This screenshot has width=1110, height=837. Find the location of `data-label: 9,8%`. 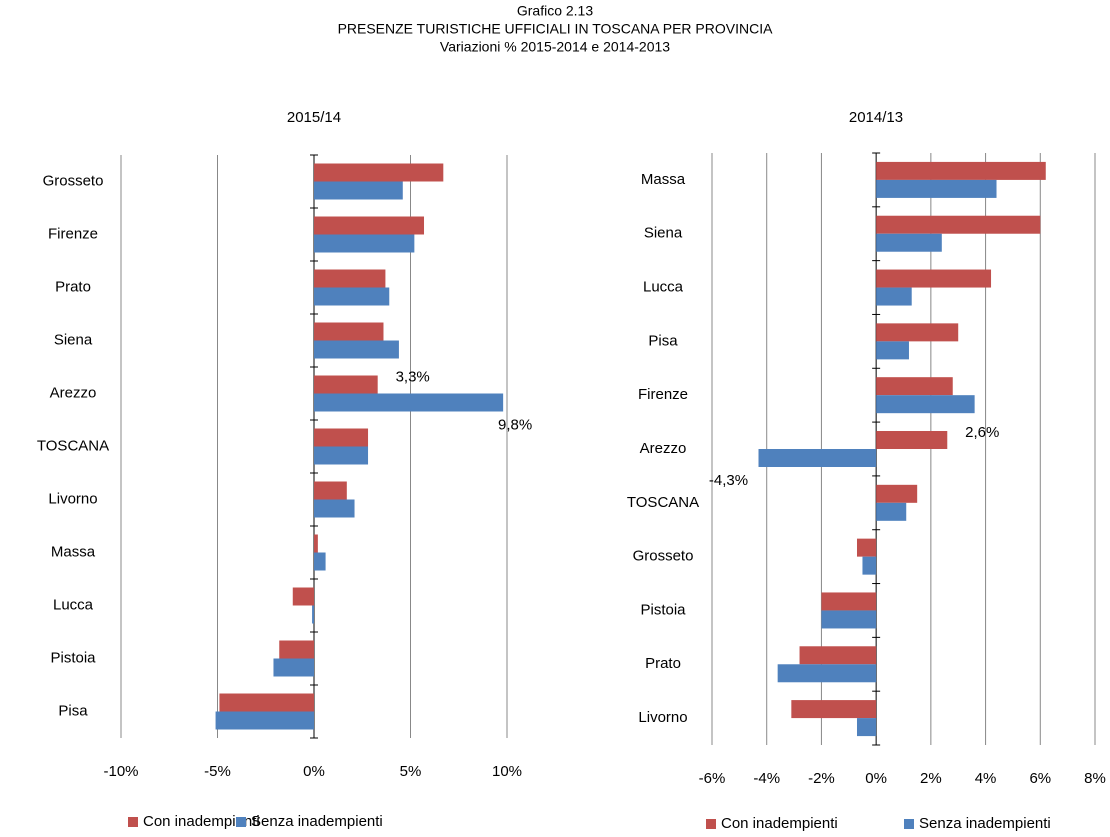

data-label: 9,8% is located at coordinates (515, 424).